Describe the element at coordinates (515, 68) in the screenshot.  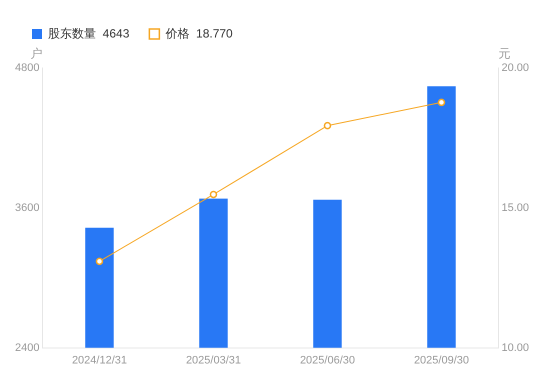
I see `y2-tick-label: 20.00` at that location.